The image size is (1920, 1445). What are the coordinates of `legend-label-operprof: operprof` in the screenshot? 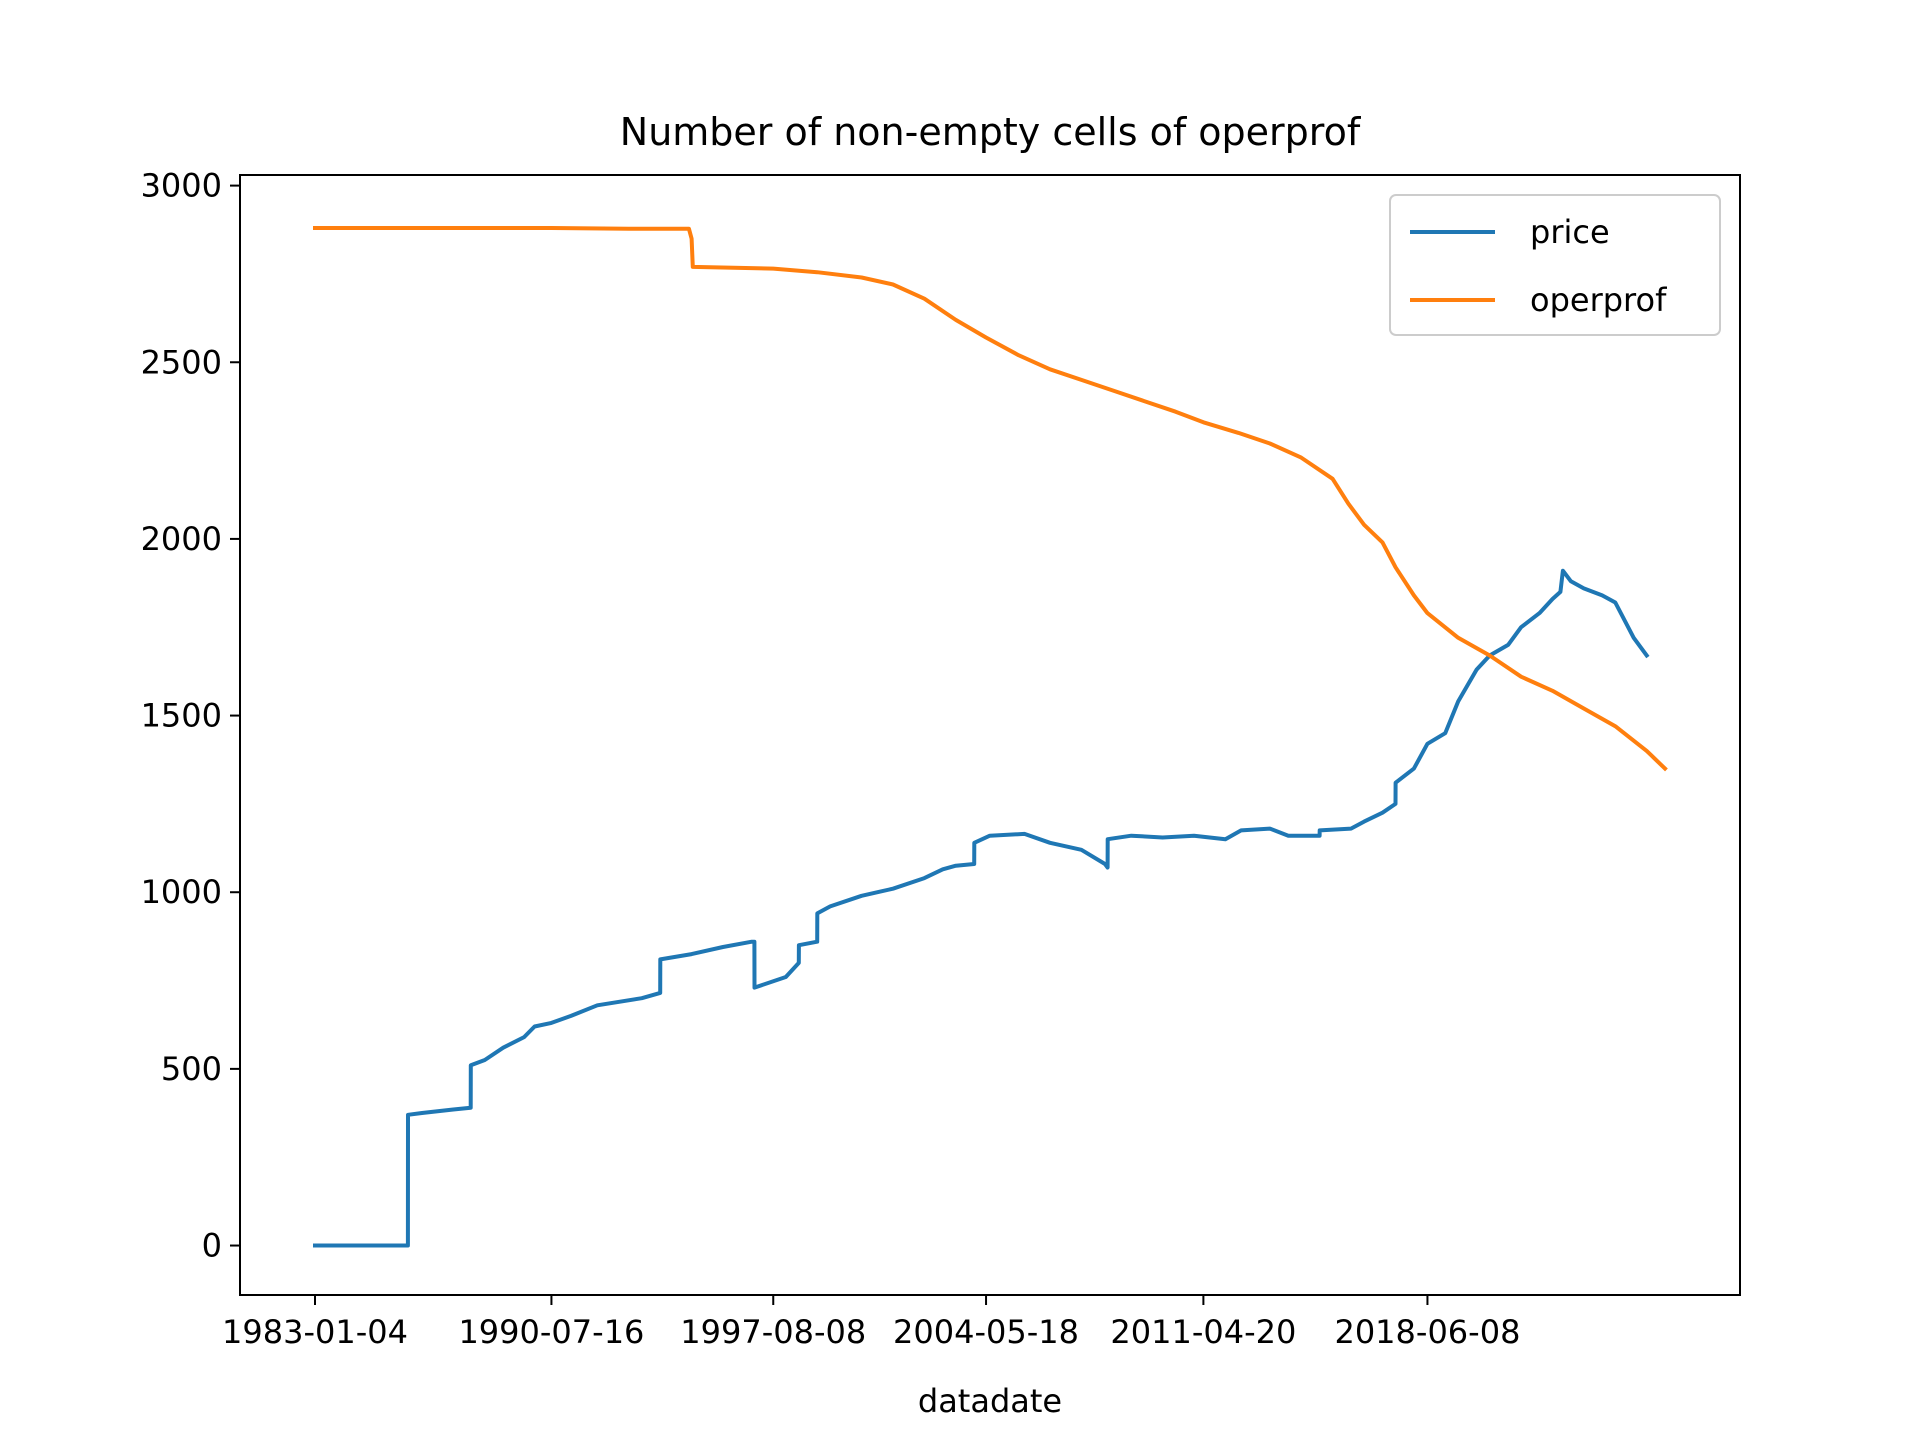 It's located at (1598, 300).